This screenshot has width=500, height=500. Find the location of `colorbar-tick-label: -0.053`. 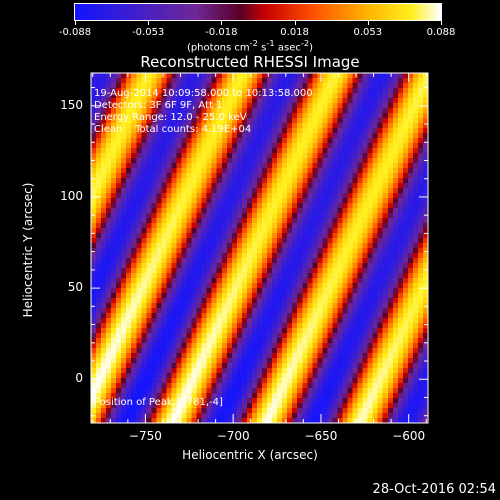

colorbar-tick-label: -0.053 is located at coordinates (148, 32).